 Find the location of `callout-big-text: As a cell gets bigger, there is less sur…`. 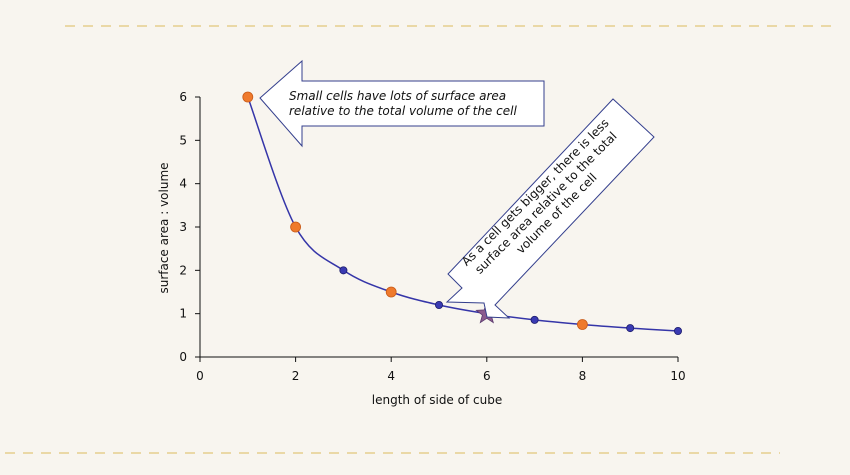

callout-big-text: As a cell gets bigger, there is less sur… is located at coordinates (539, 196).